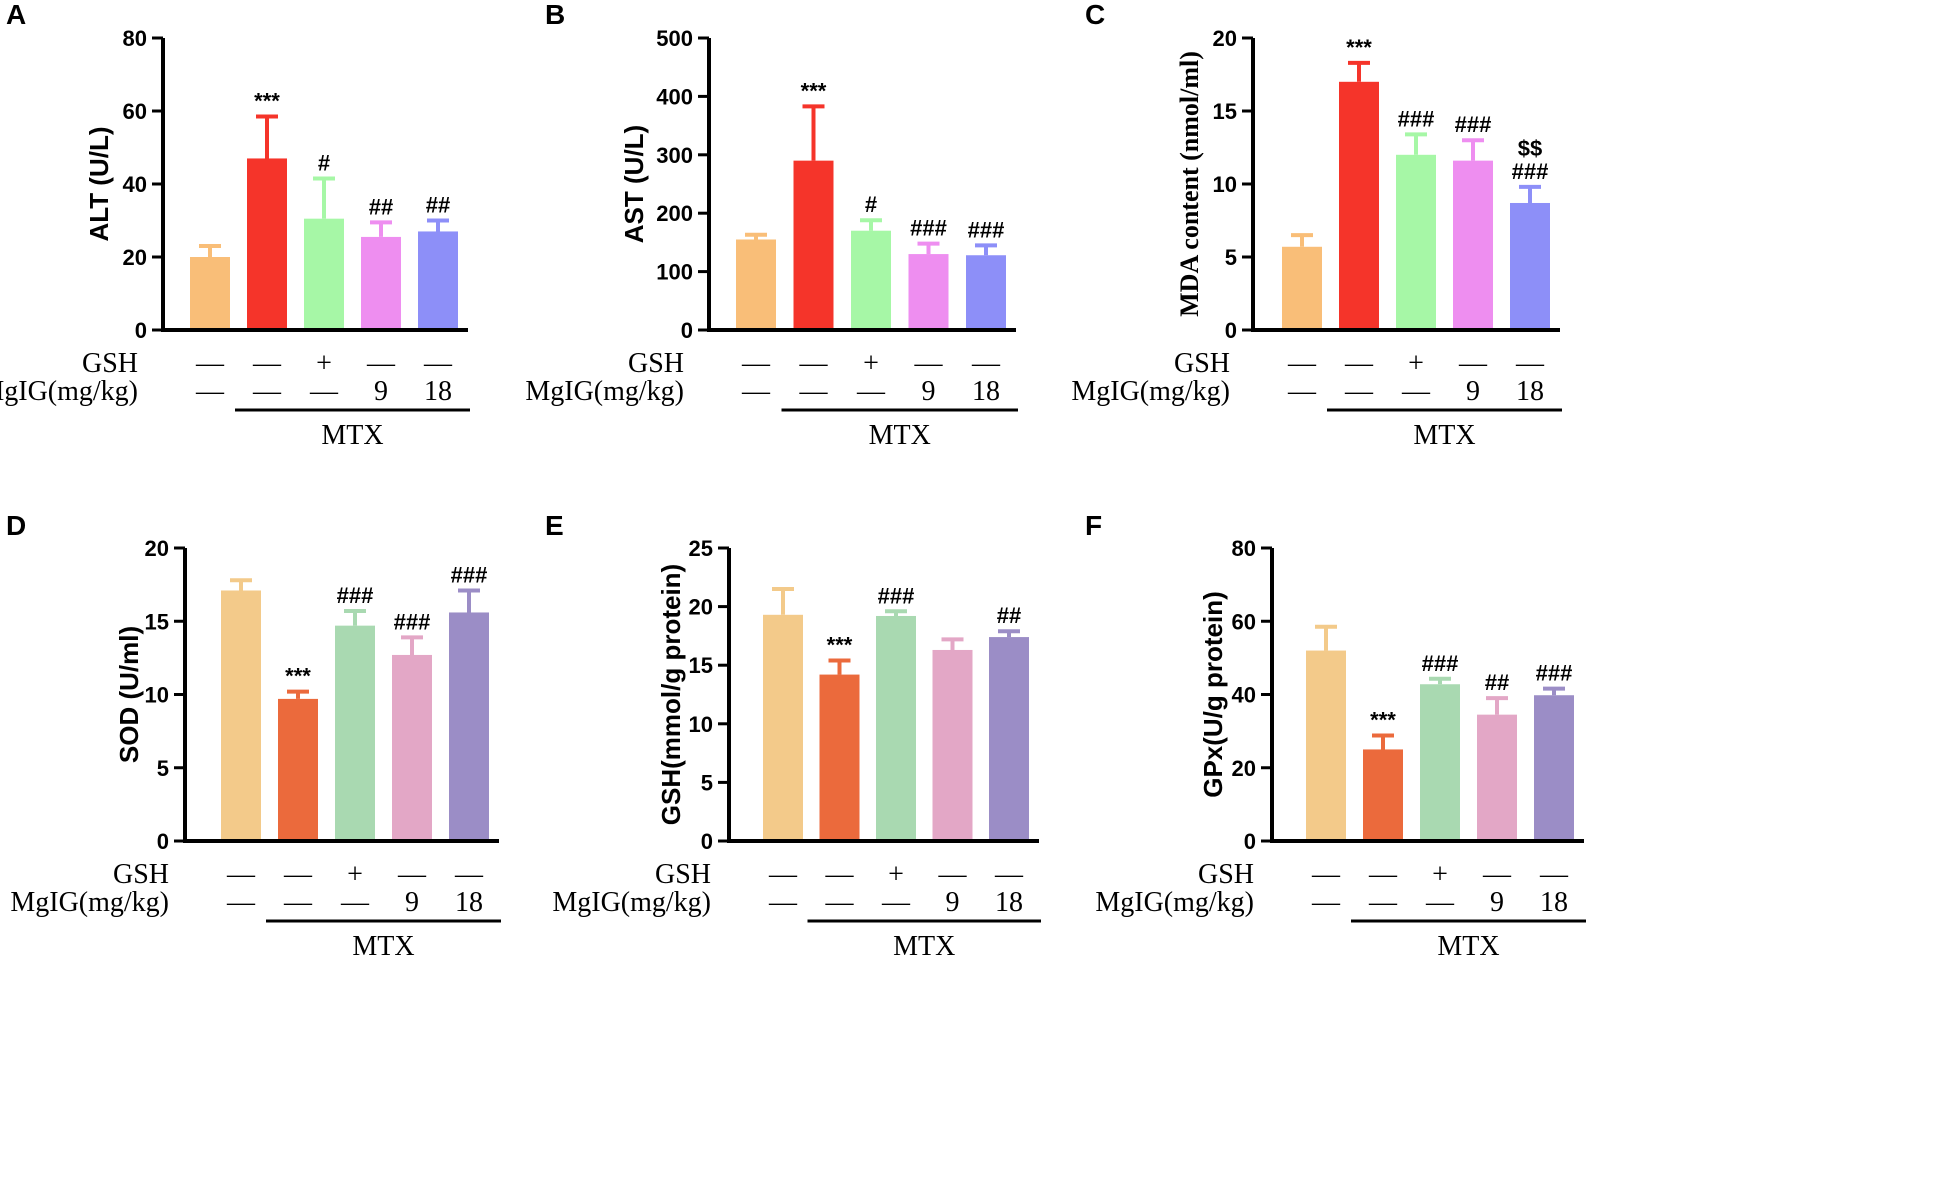 This screenshot has width=1950, height=1182. What do you see at coordinates (840, 645) in the screenshot?
I see `significance-label: ***` at bounding box center [840, 645].